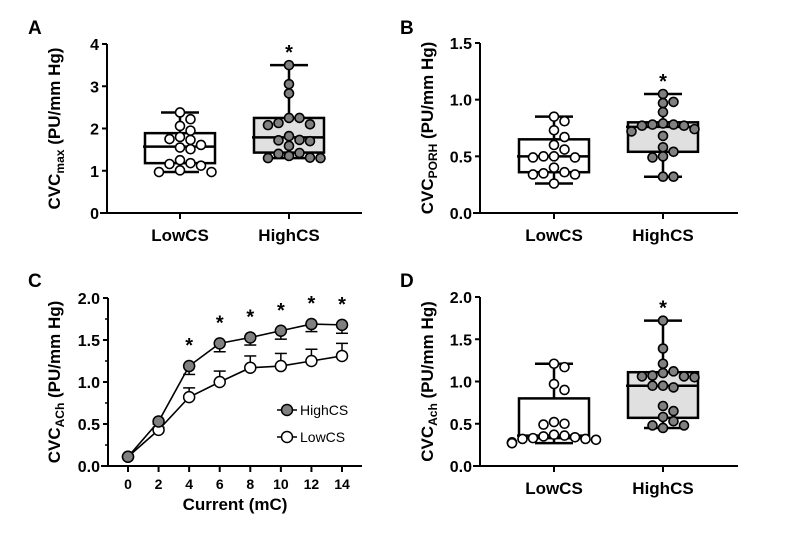 The image size is (800, 534). I want to click on panel-letter: B, so click(407, 28).